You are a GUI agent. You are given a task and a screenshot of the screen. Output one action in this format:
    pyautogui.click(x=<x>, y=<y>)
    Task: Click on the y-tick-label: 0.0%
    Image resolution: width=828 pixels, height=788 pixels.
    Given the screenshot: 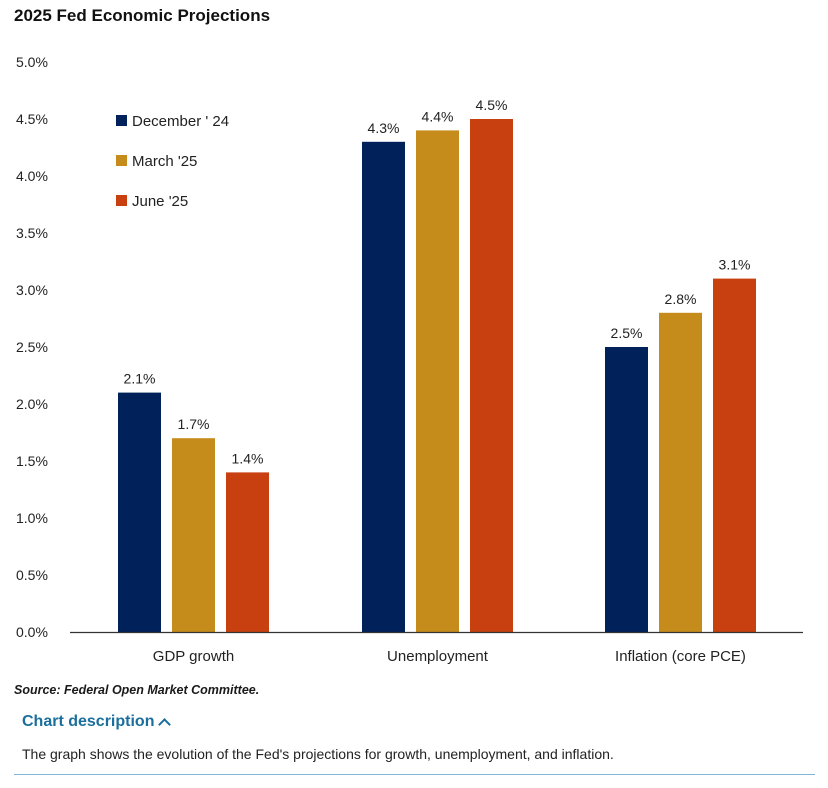 What is the action you would take?
    pyautogui.click(x=32, y=632)
    